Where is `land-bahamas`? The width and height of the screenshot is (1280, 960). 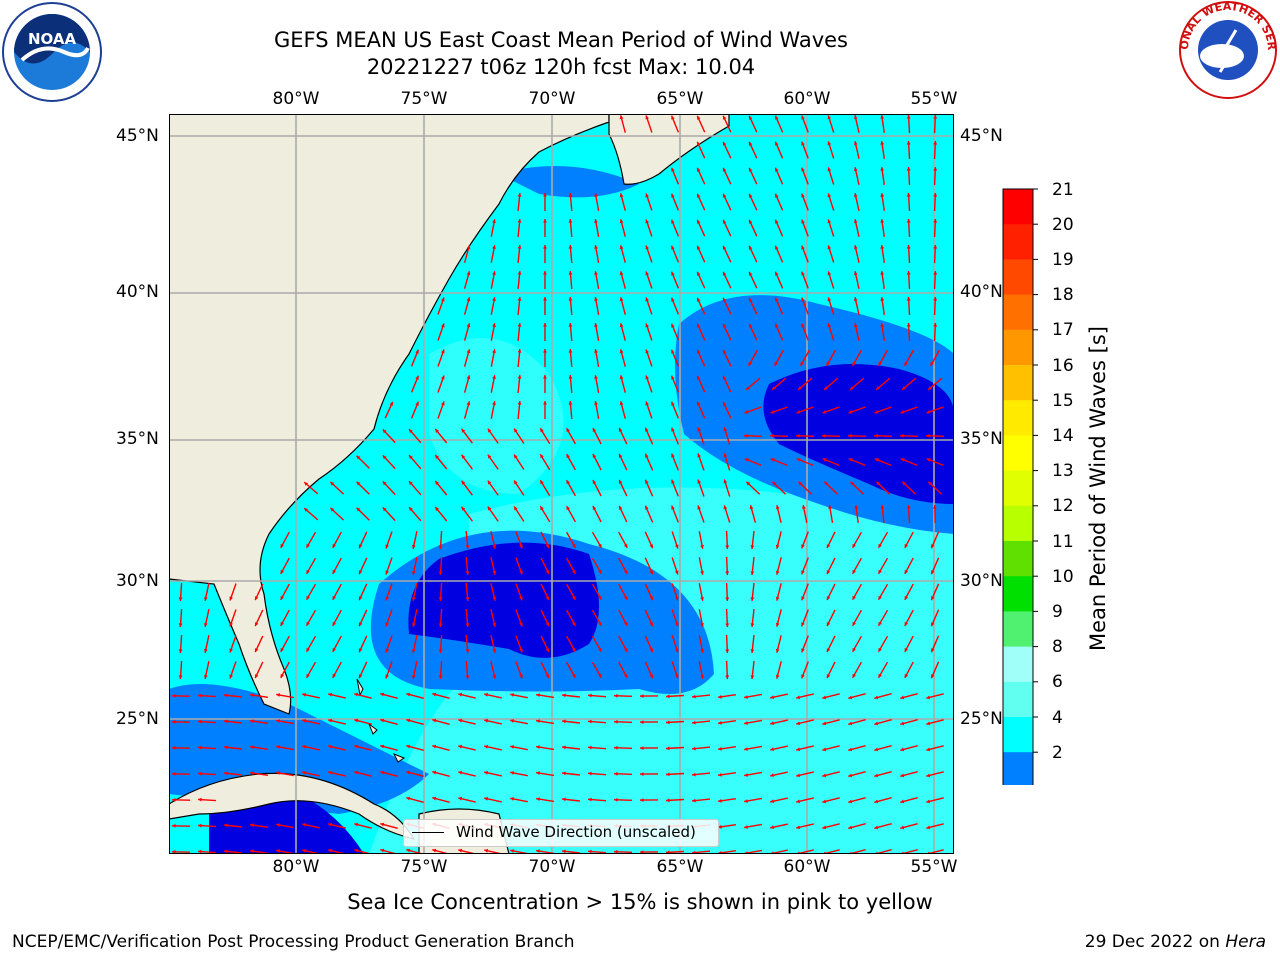
land-bahamas is located at coordinates (381, 720).